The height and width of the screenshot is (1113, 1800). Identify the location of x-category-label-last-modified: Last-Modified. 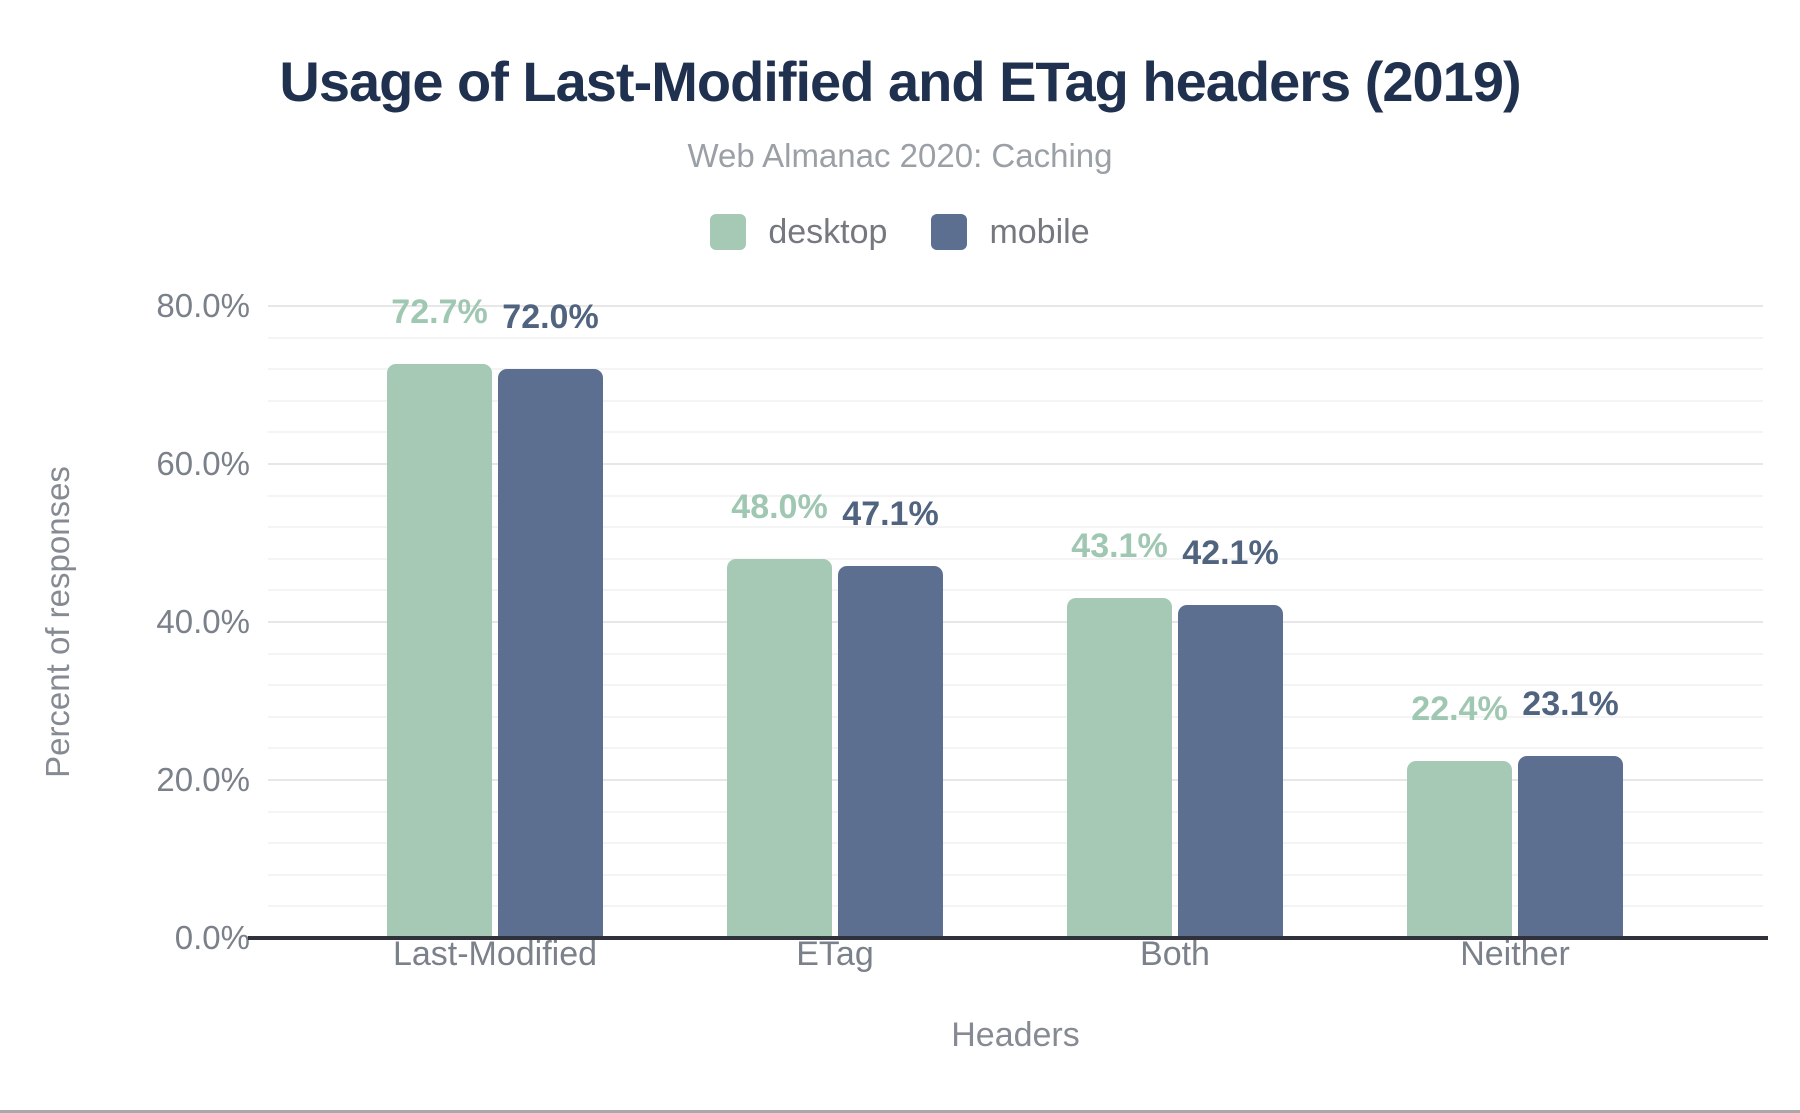
(495, 954).